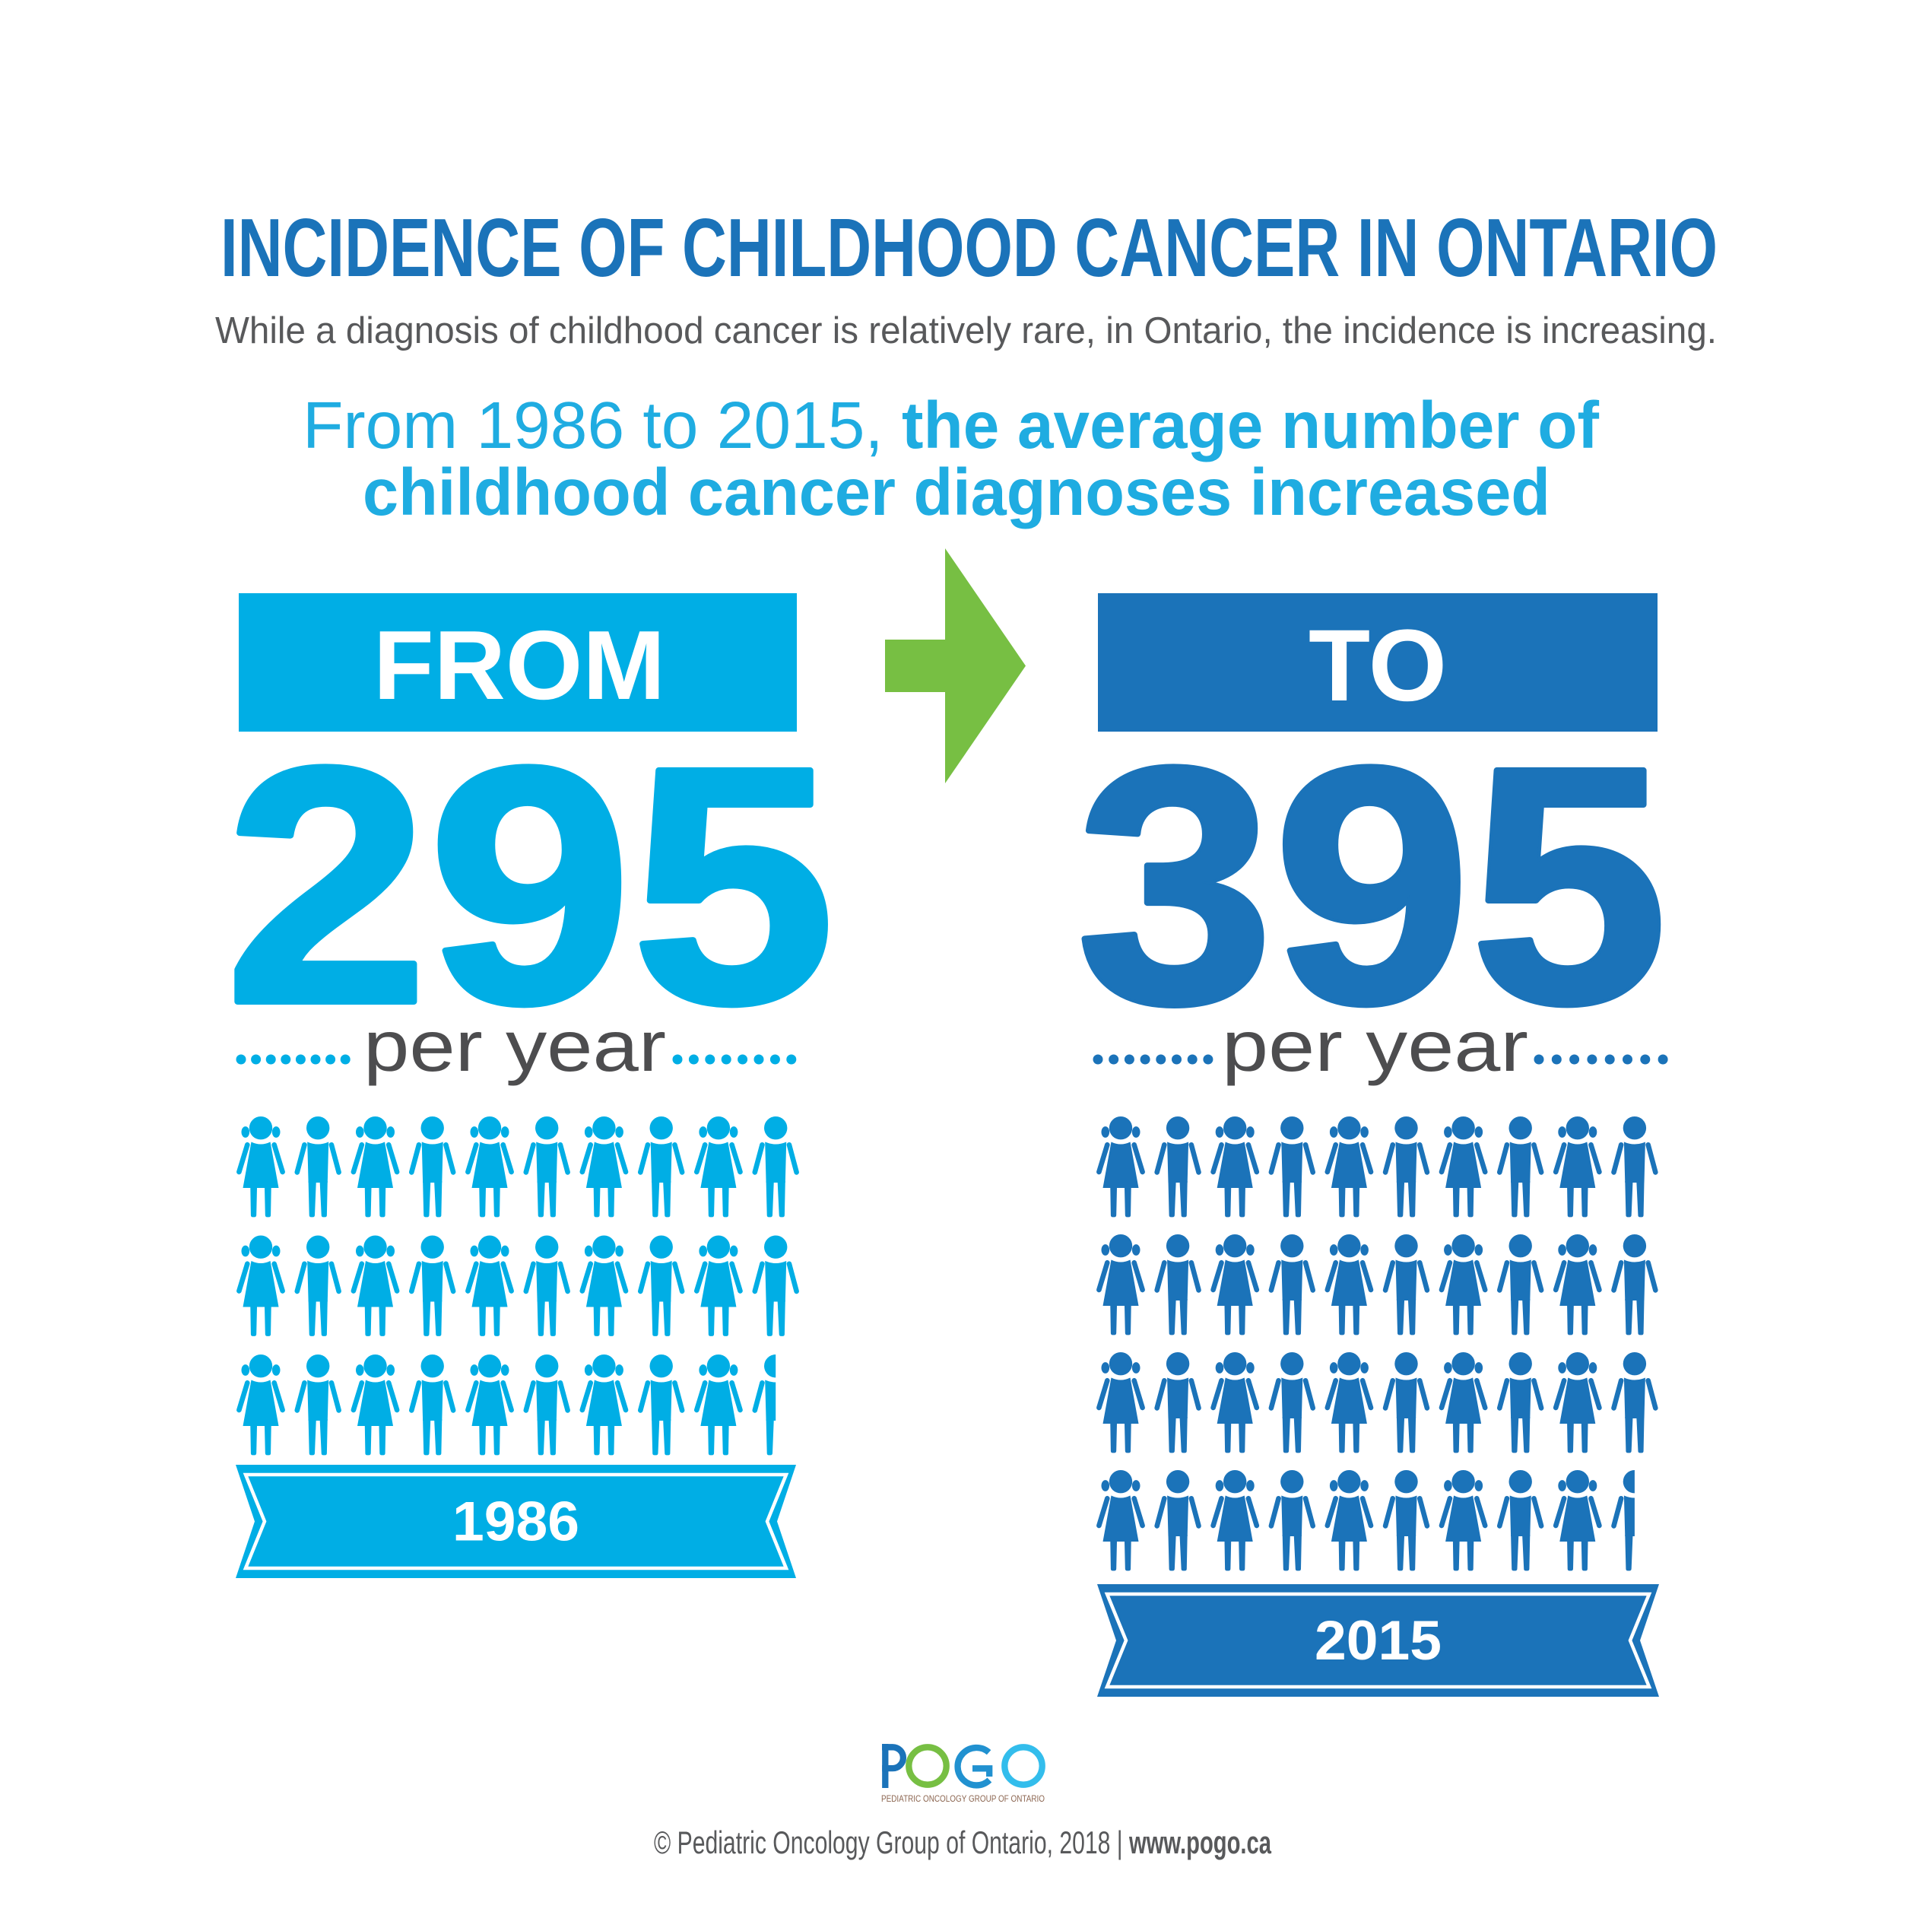  What do you see at coordinates (603, 425) in the screenshot?
I see `svg-text: From 1986 to 2015,` at bounding box center [603, 425].